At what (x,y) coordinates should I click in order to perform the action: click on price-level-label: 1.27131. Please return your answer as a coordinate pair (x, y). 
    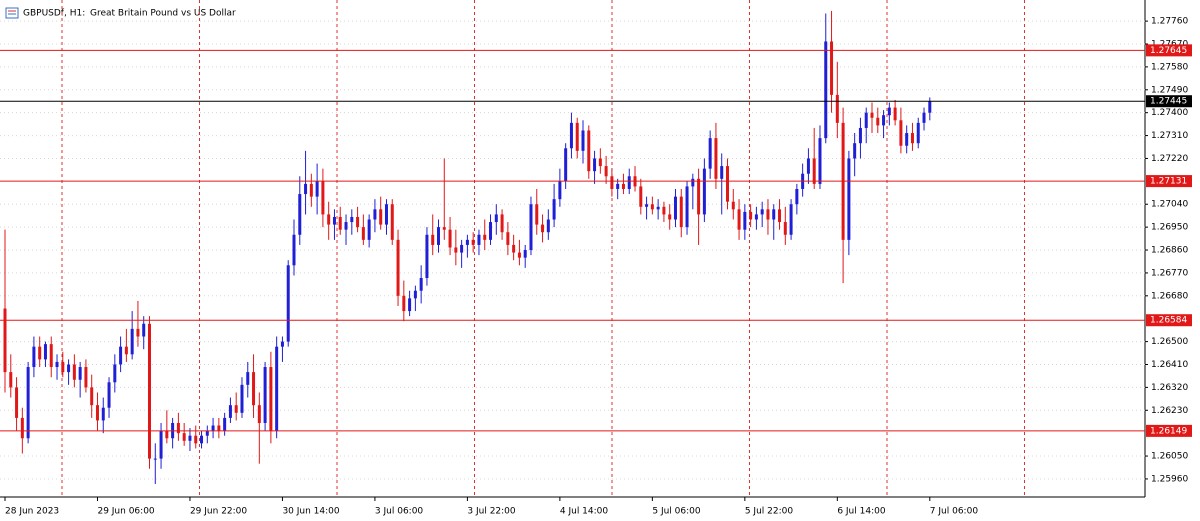
    Looking at the image, I should click on (1168, 182).